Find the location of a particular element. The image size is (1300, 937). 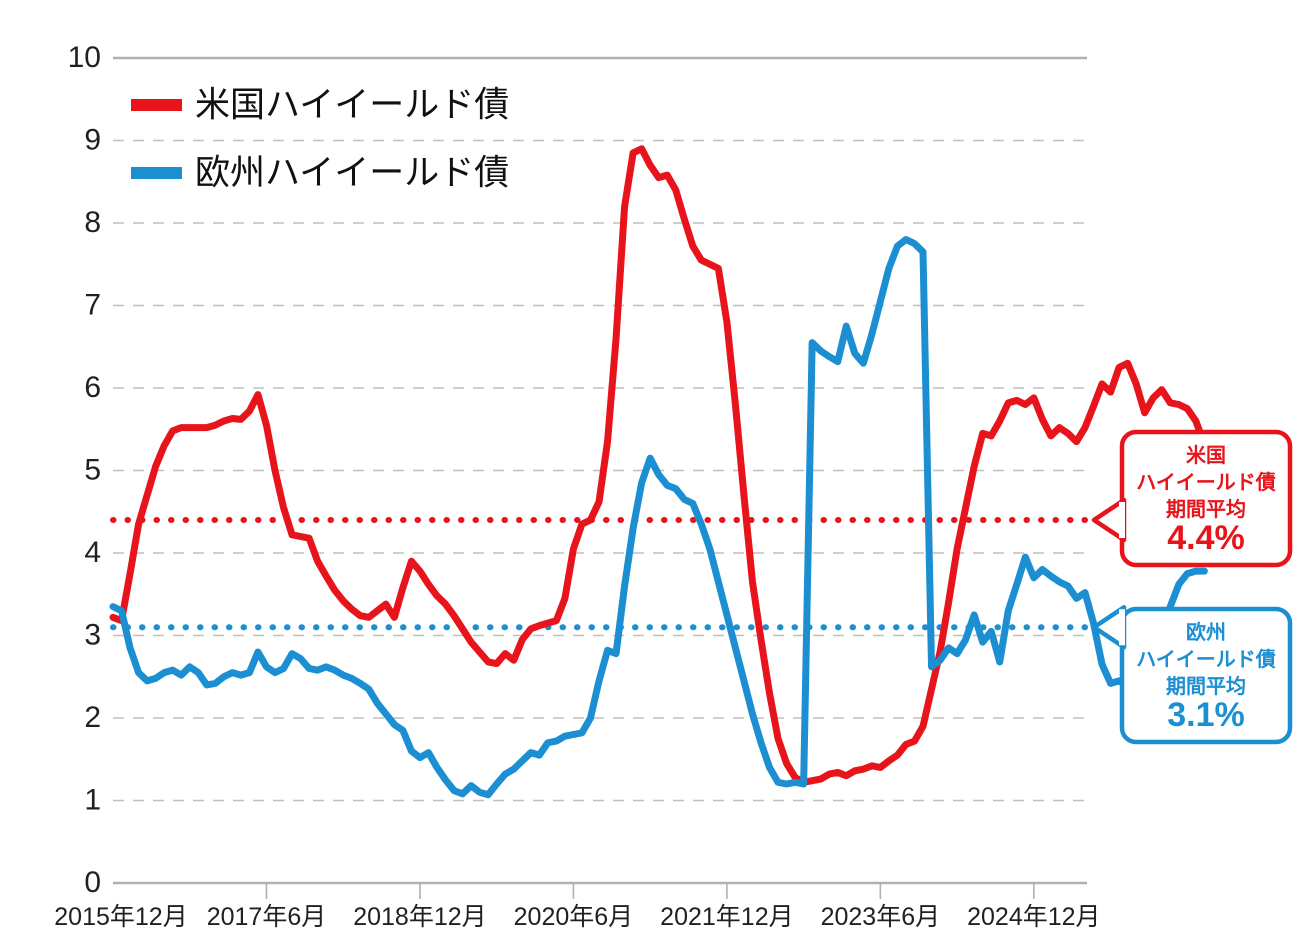

y-axis-tick-label: 0 is located at coordinates (92, 882).